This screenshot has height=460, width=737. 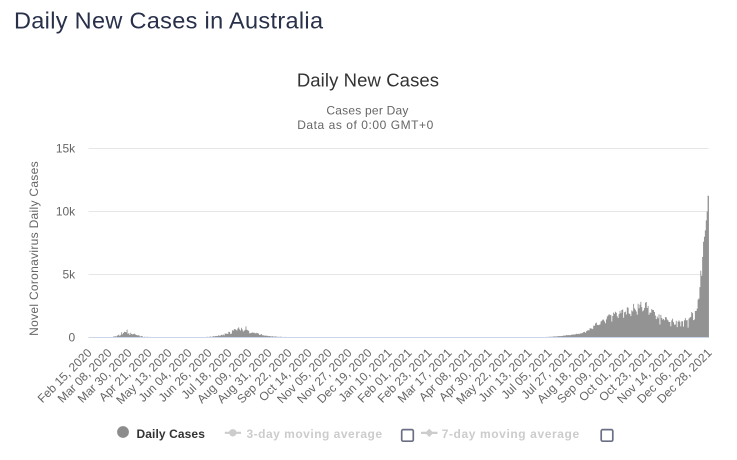 I want to click on svg-text: Novel Coronavirus Daily Cases, so click(x=34, y=248).